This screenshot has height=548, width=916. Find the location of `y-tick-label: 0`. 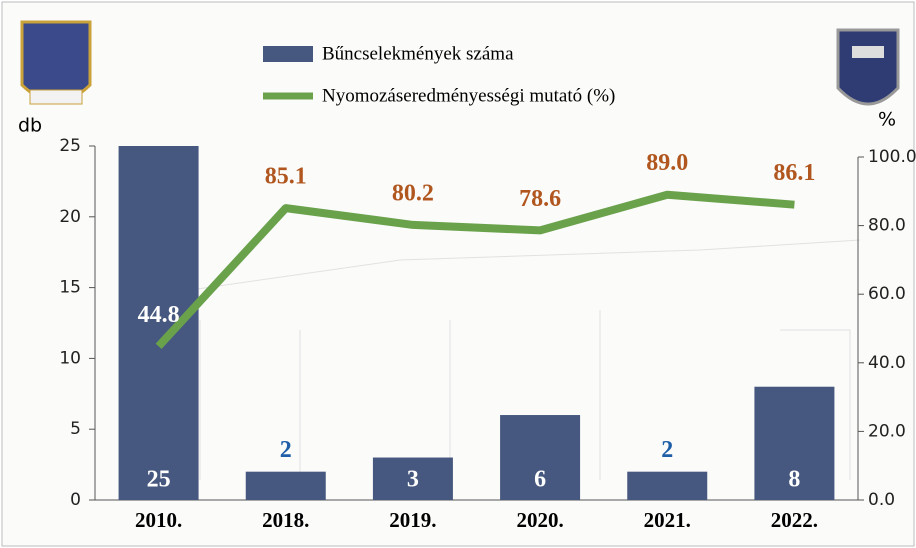

y-tick-label: 0 is located at coordinates (75, 500).